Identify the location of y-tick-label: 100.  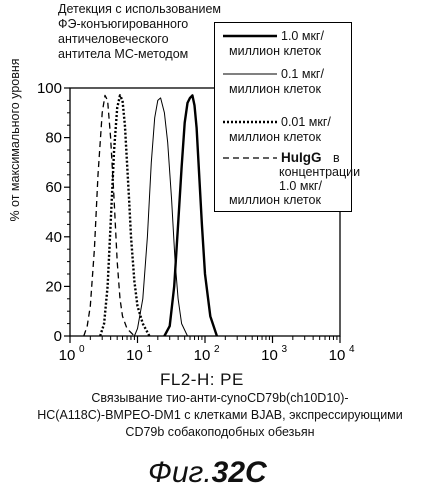
(49, 88).